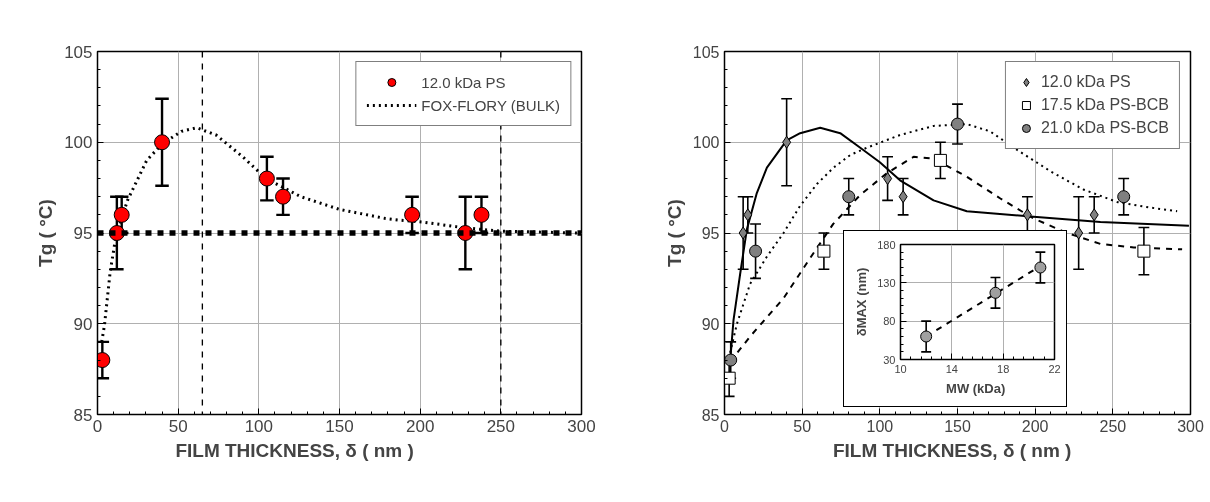  Describe the element at coordinates (490, 105) in the screenshot. I see `legend-label: FOX-FLORY (BULK)` at that location.